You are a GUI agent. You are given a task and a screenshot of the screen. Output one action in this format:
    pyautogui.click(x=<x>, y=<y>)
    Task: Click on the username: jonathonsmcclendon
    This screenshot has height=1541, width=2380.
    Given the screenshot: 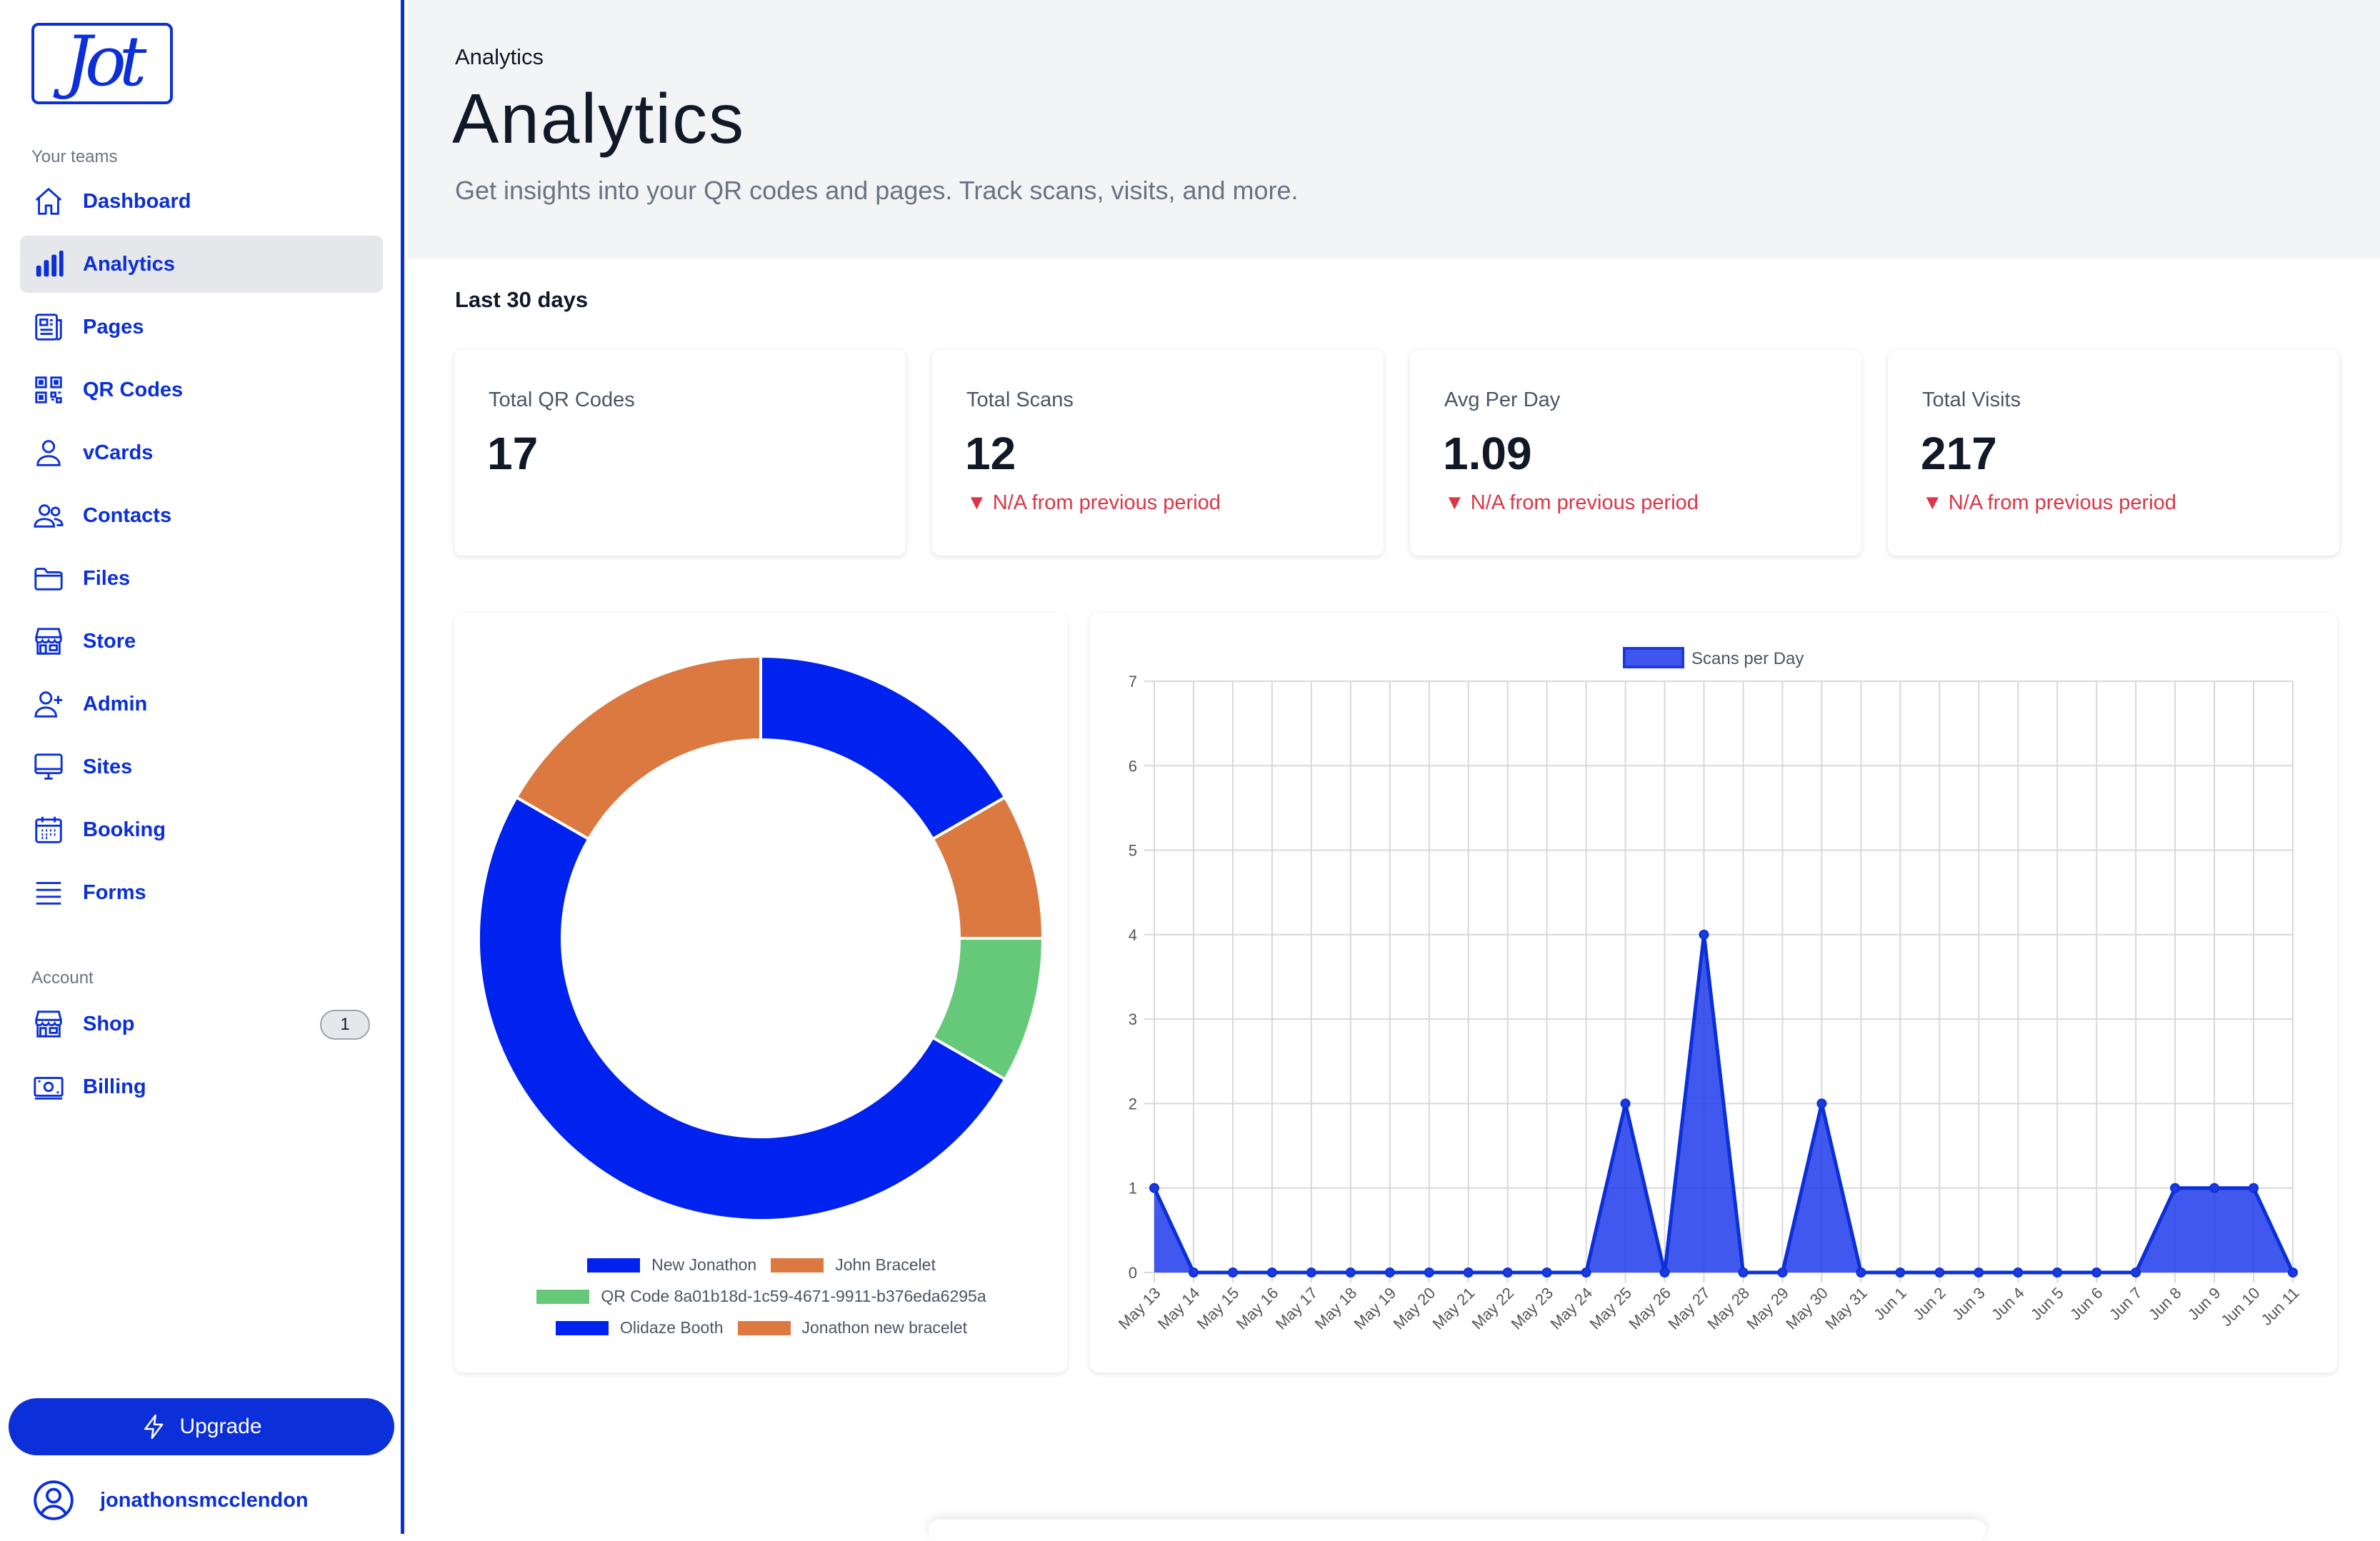 What is the action you would take?
    pyautogui.click(x=204, y=1500)
    